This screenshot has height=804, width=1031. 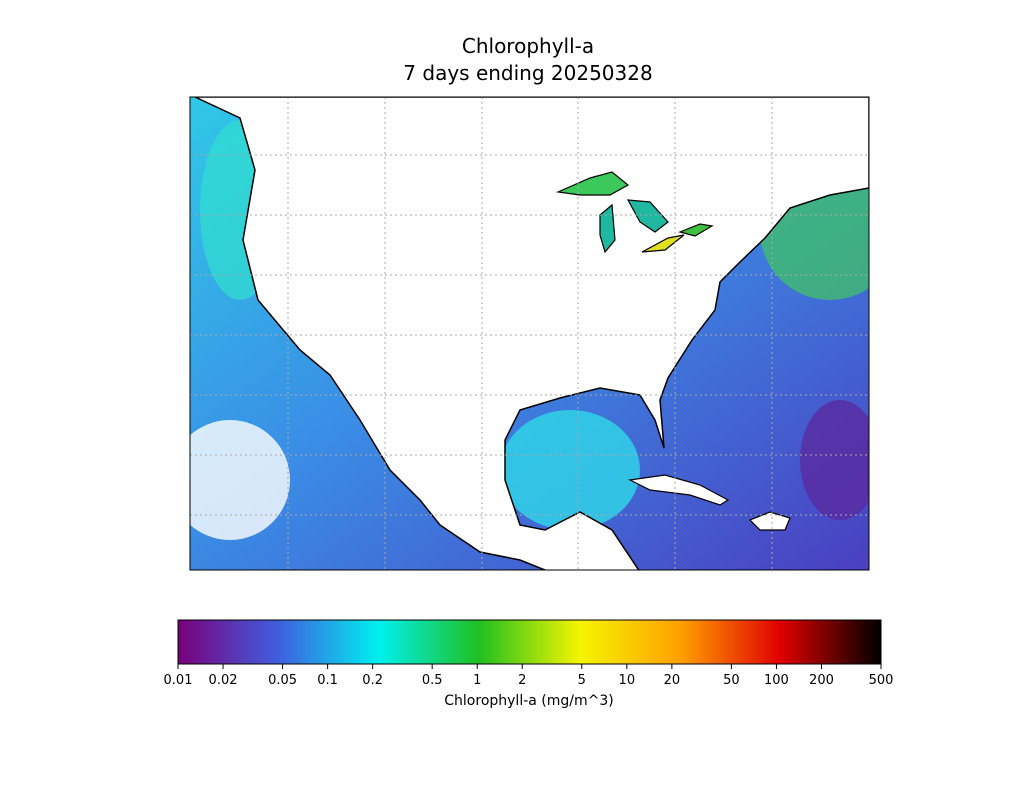 What do you see at coordinates (570, 470) in the screenshot?
I see `gulf-water` at bounding box center [570, 470].